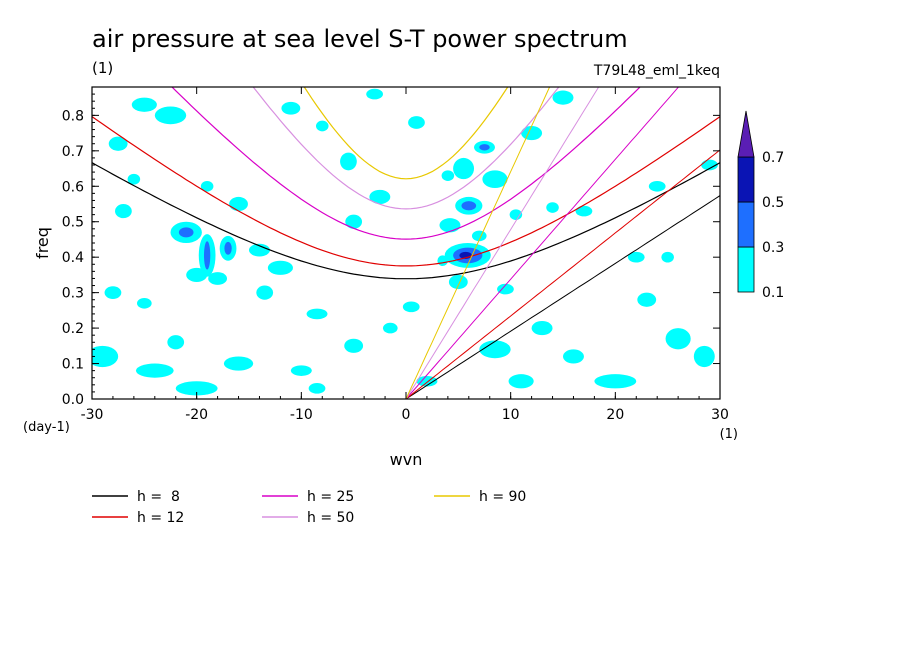  I want to click on legend-label: h = 8, so click(158, 497).